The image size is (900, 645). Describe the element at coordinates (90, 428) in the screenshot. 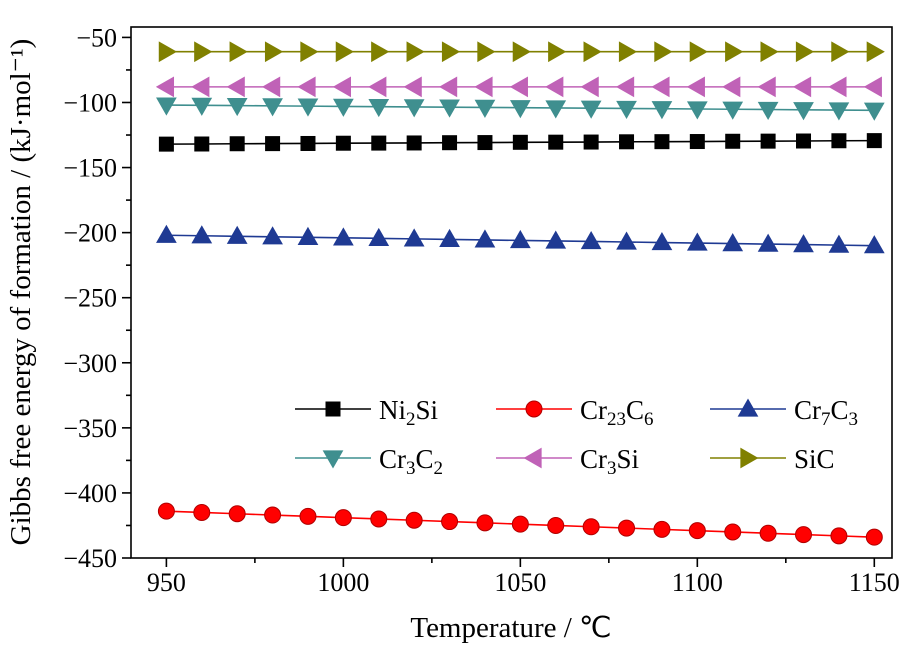

I see `y-tick-label: −350` at that location.